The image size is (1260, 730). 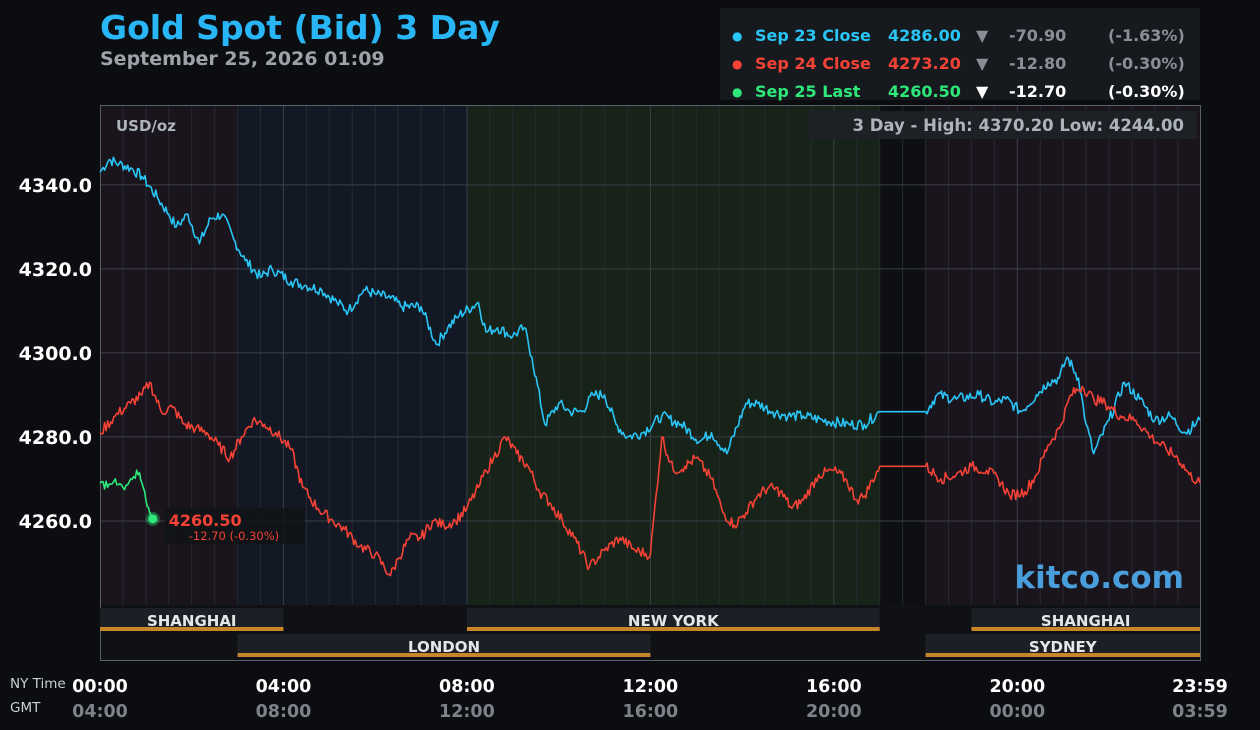 I want to click on y-tick-label: 4340.0, so click(x=55, y=186).